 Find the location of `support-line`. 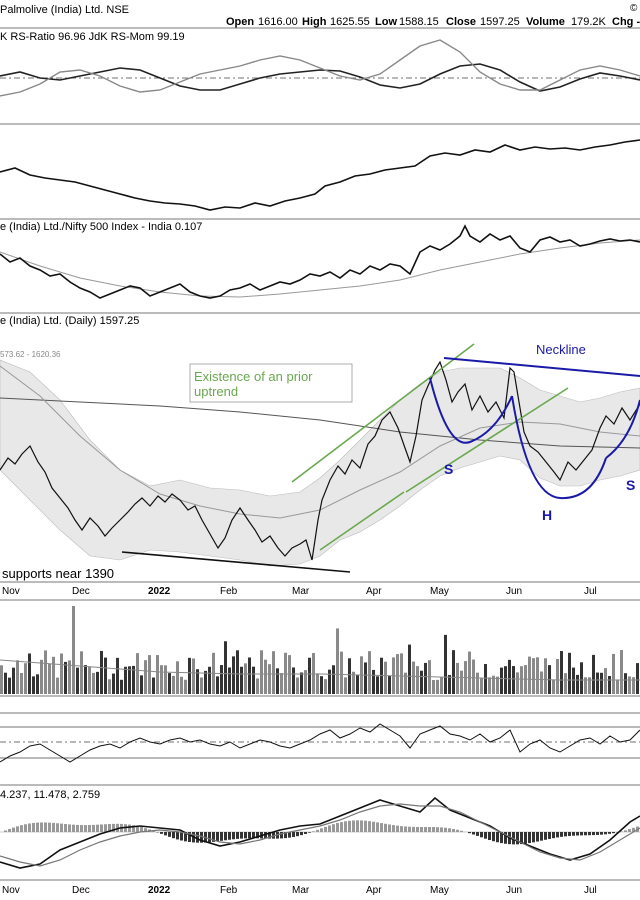

support-line is located at coordinates (236, 562).